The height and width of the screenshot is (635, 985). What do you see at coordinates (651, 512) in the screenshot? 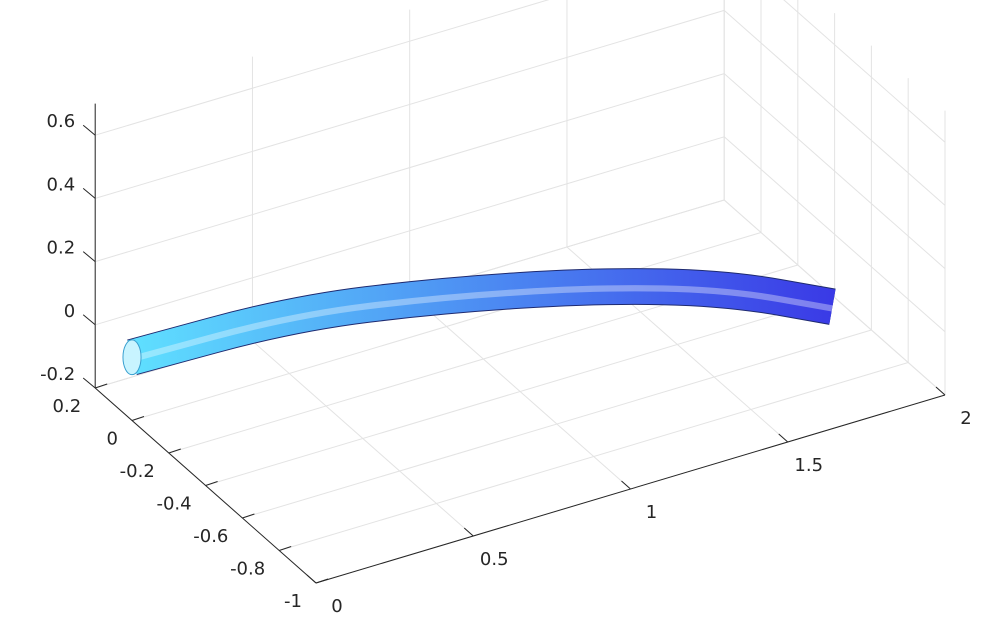
I see `x-tick-label: 1` at bounding box center [651, 512].